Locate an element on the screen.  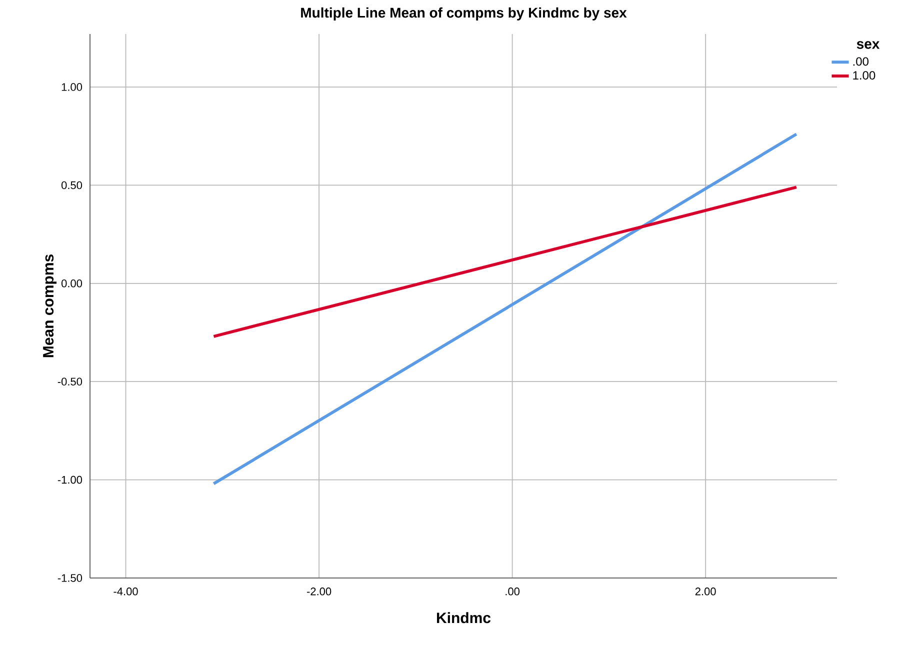
y-tick-label: 0.00 is located at coordinates (71, 284).